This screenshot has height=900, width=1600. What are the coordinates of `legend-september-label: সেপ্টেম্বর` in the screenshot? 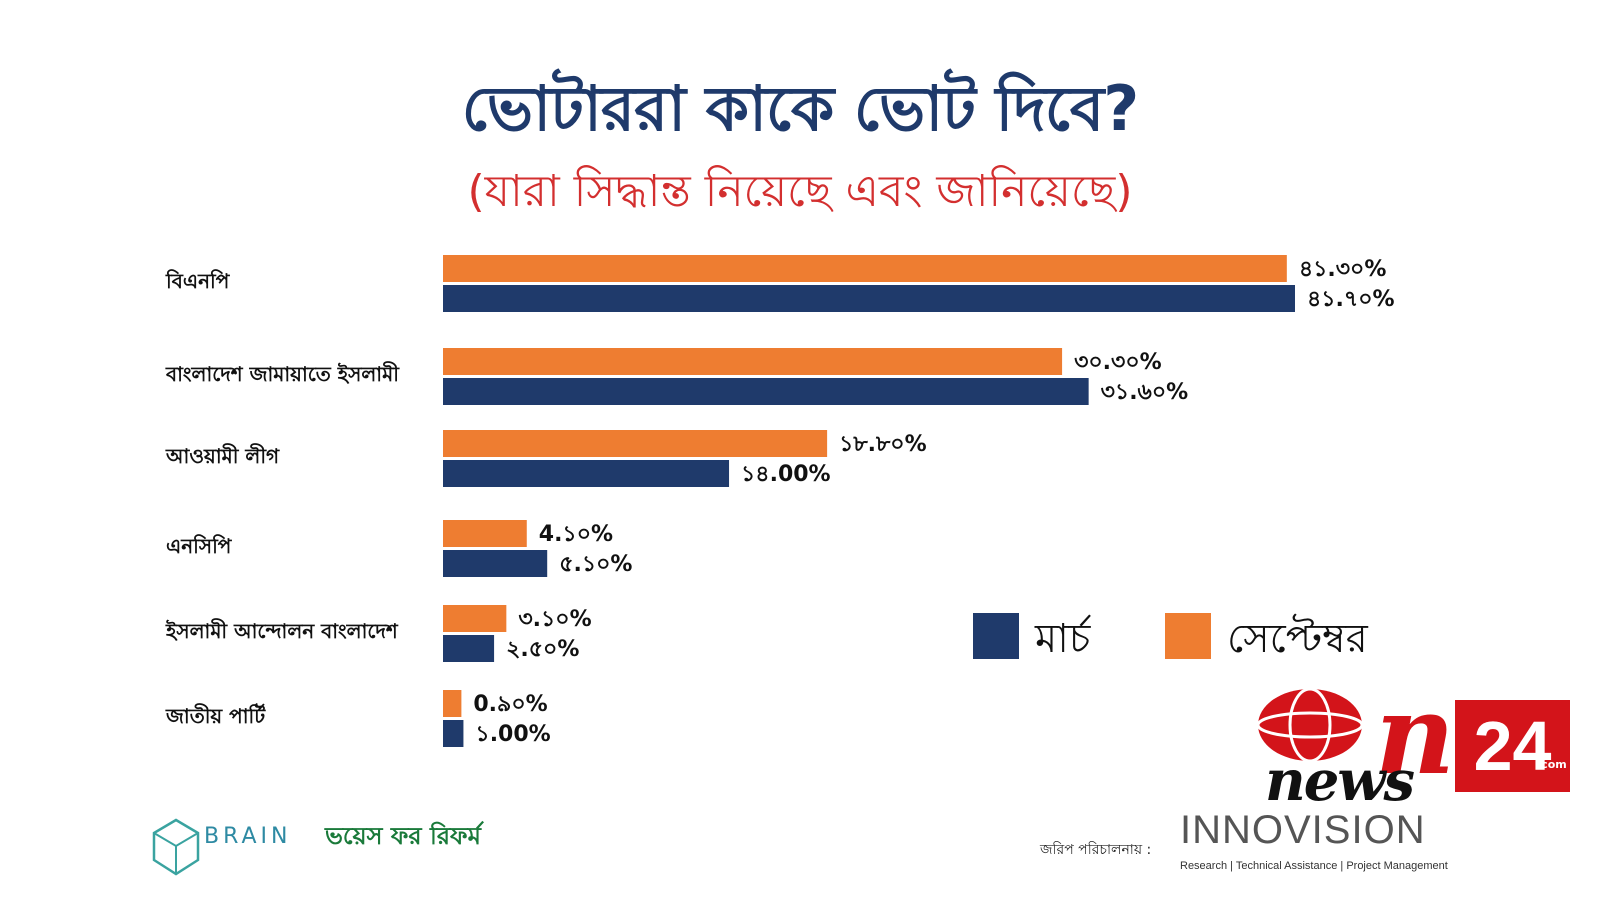 It's located at (1298, 638).